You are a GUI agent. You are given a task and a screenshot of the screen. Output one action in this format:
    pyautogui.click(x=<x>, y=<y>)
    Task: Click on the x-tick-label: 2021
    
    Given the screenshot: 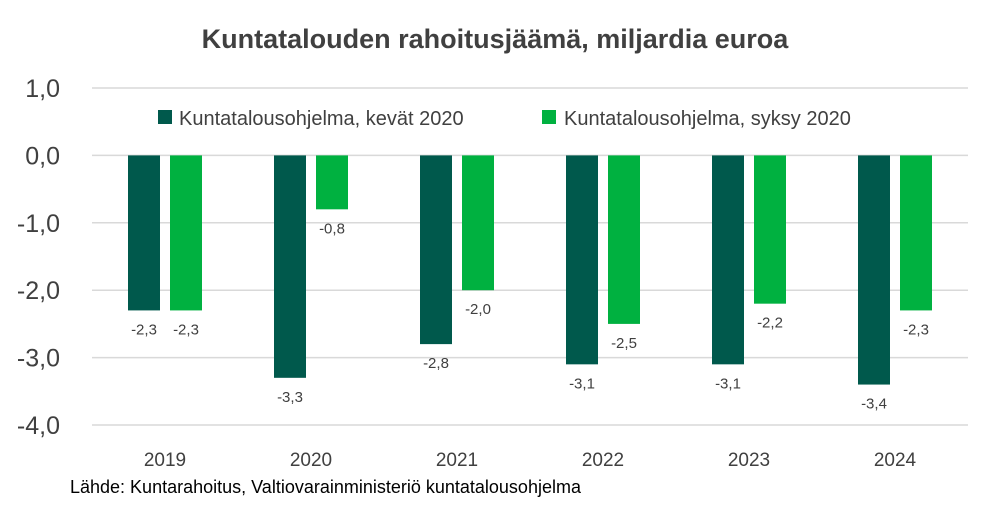 What is the action you would take?
    pyautogui.click(x=457, y=460)
    